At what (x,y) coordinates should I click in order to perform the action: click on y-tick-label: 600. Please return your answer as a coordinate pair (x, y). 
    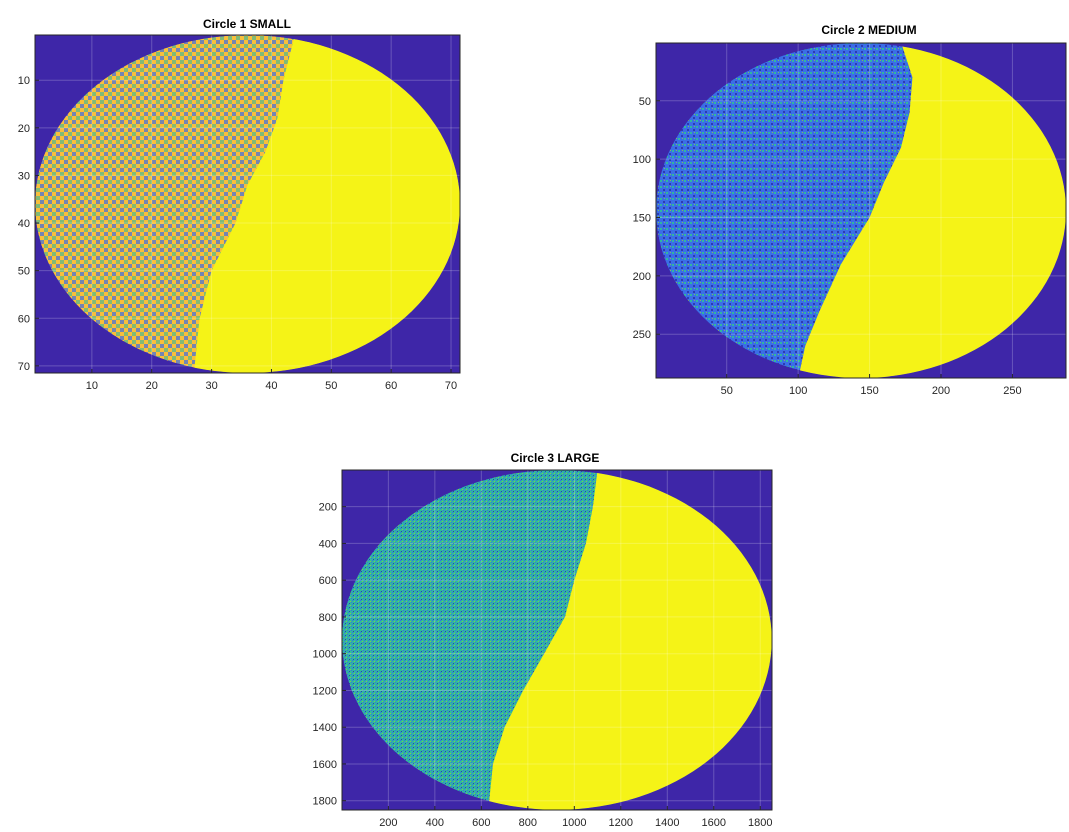
    Looking at the image, I should click on (328, 581).